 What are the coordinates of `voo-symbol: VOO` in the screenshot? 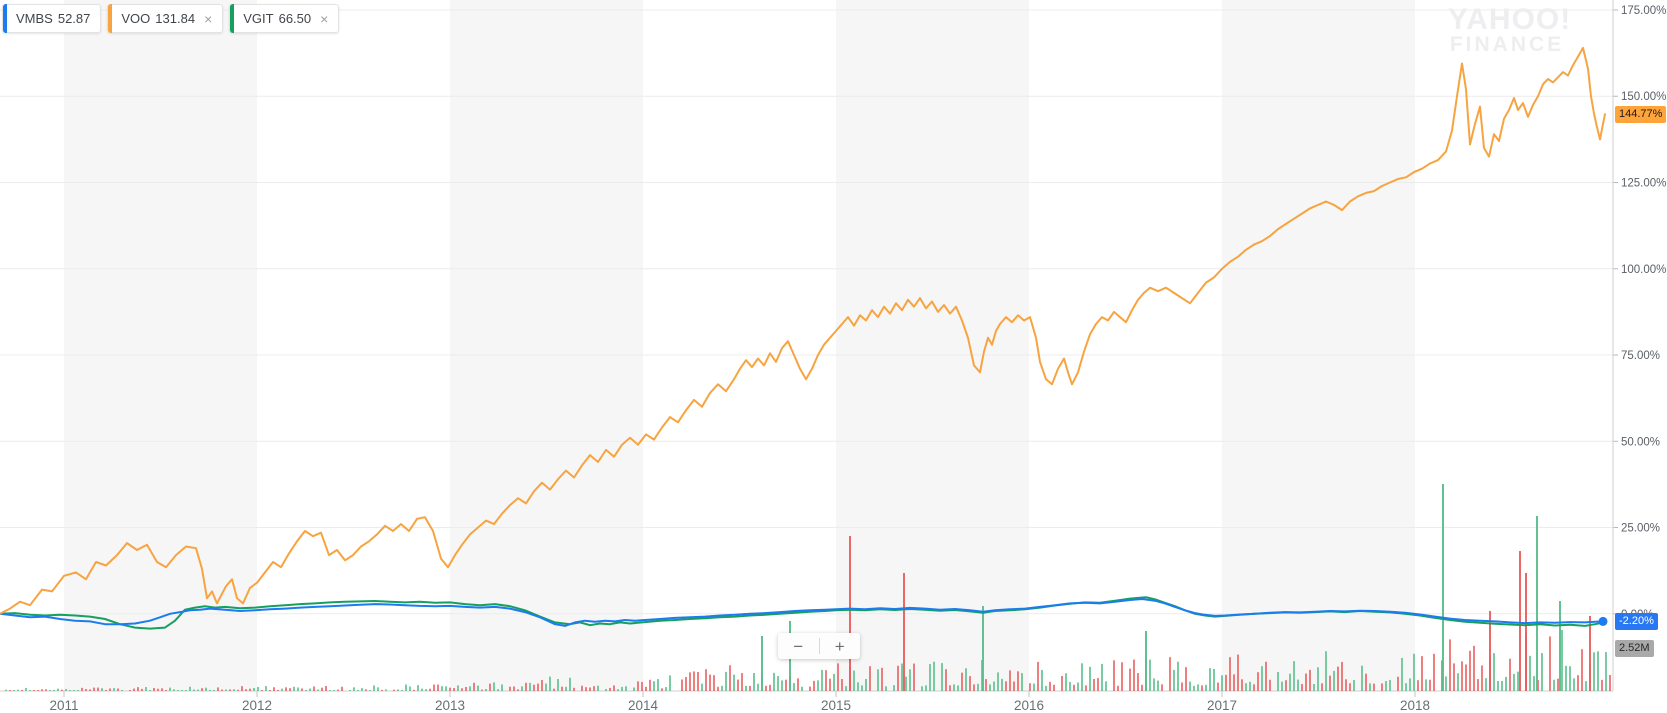 It's located at (136, 18).